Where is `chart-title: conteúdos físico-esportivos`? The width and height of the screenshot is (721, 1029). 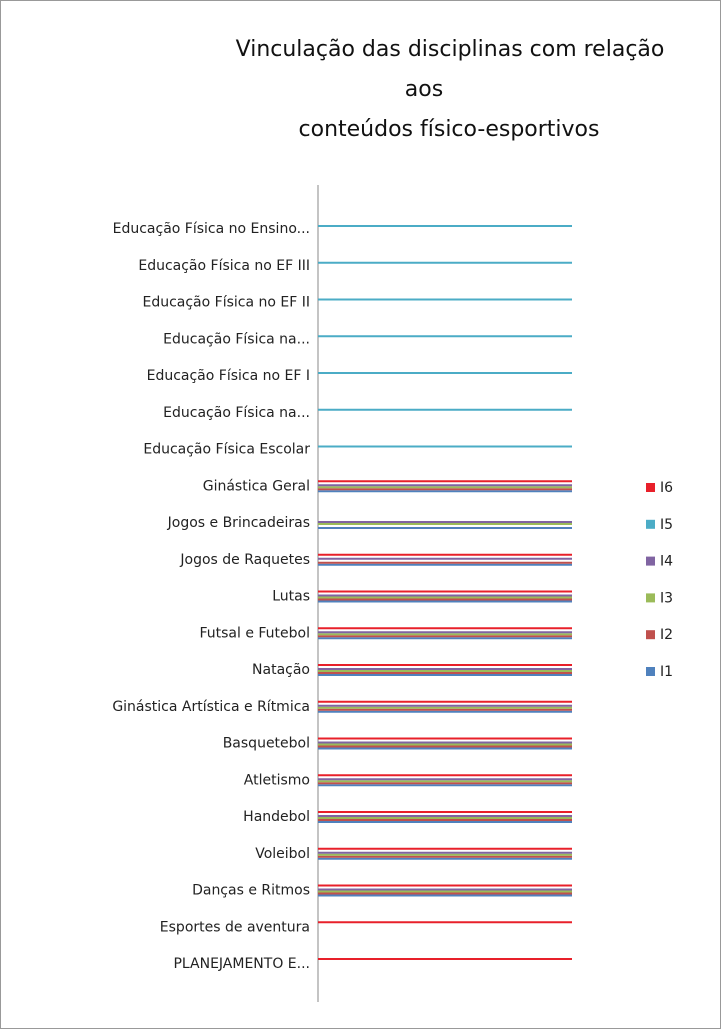 chart-title: conteúdos físico-esportivos is located at coordinates (449, 129).